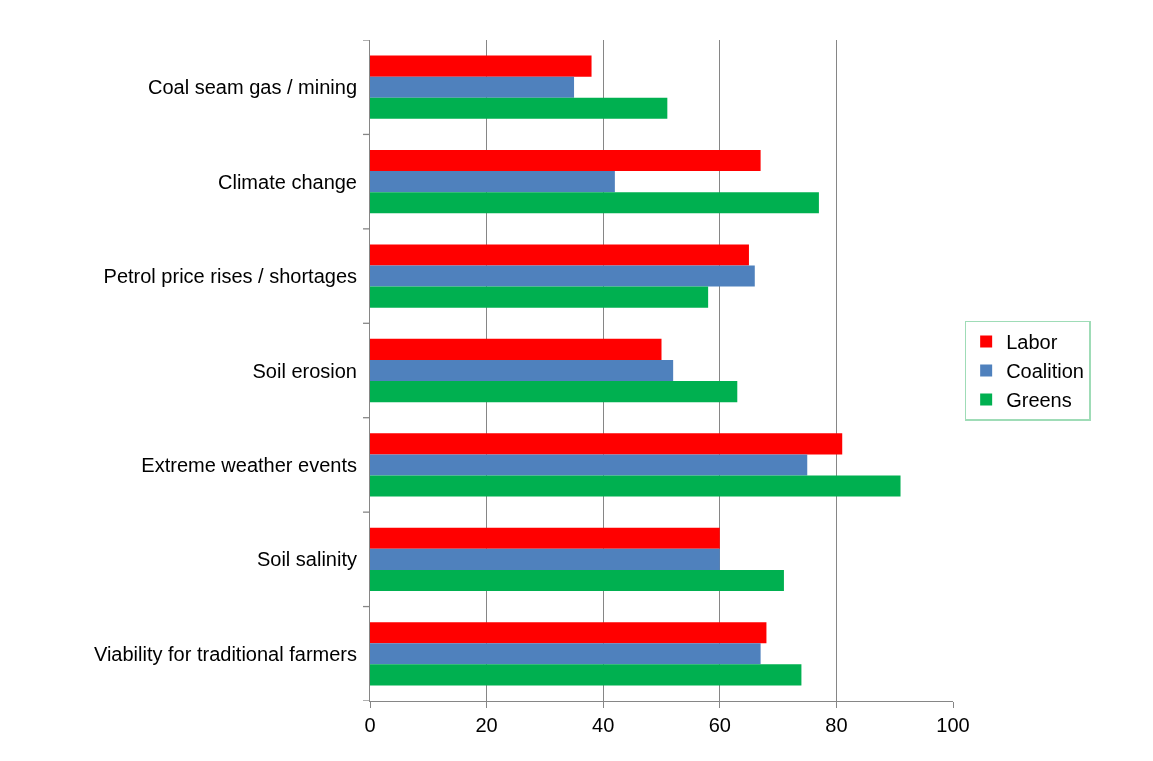 The width and height of the screenshot is (1153, 761). I want to click on y-tick-label: Petrol price rises / shortages, so click(230, 276).